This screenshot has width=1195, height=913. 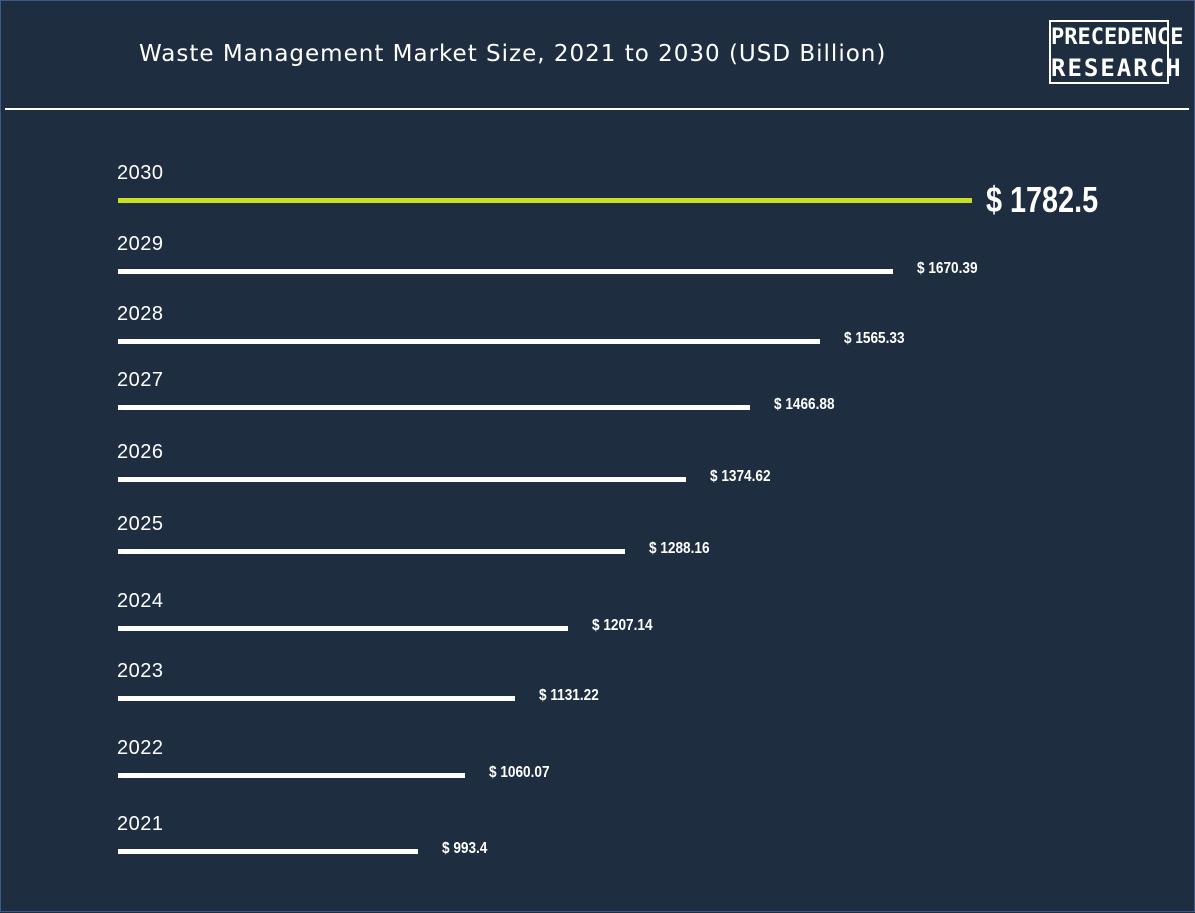 What do you see at coordinates (140, 748) in the screenshot?
I see `year-label: 2022` at bounding box center [140, 748].